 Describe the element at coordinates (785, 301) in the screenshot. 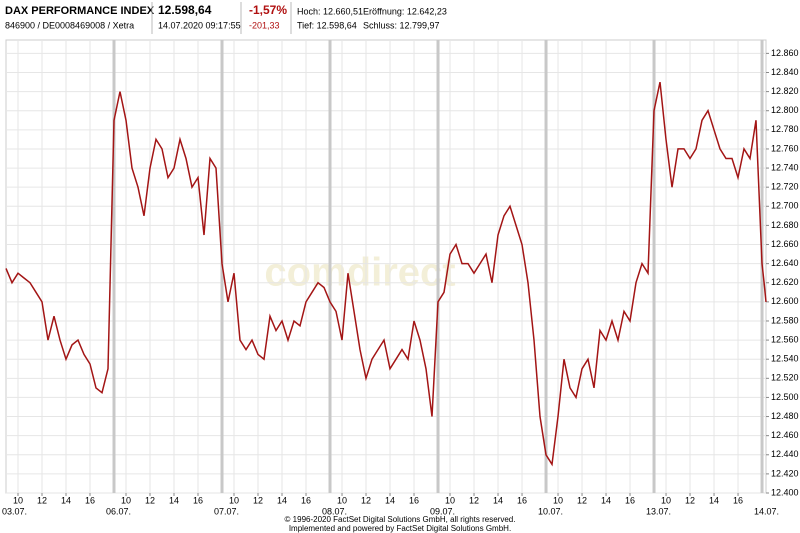

I see `y-tick-label: 12.600` at that location.